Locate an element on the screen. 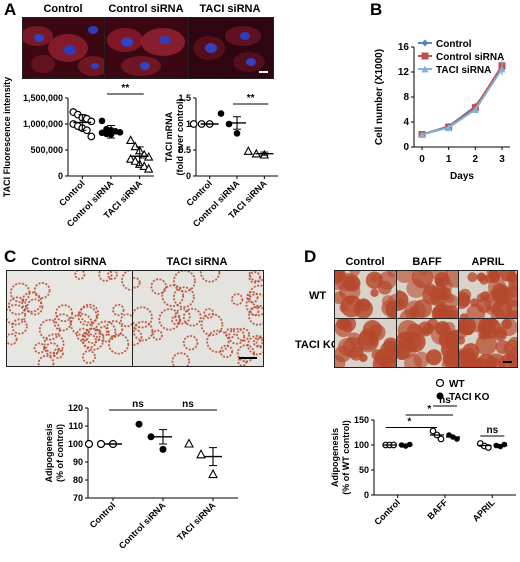 The height and width of the screenshot is (562, 520). x-tick-label-control-sirna: Control siRNA is located at coordinates (142, 525).